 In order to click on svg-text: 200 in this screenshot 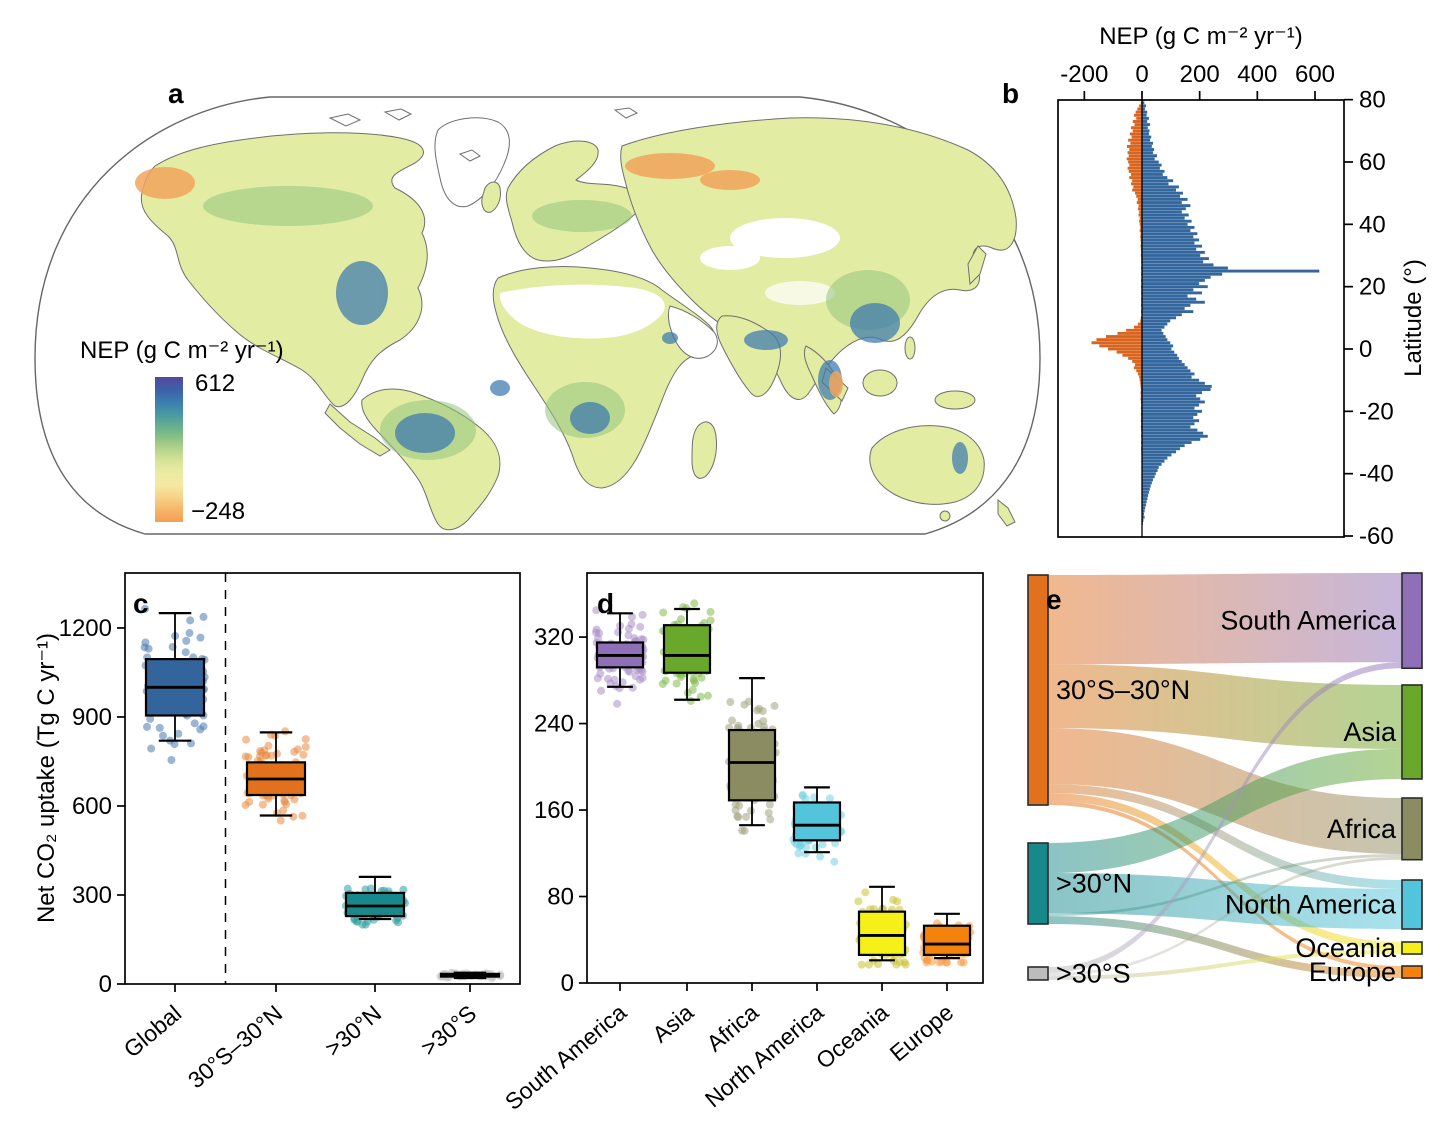, I will do `click(1200, 74)`.